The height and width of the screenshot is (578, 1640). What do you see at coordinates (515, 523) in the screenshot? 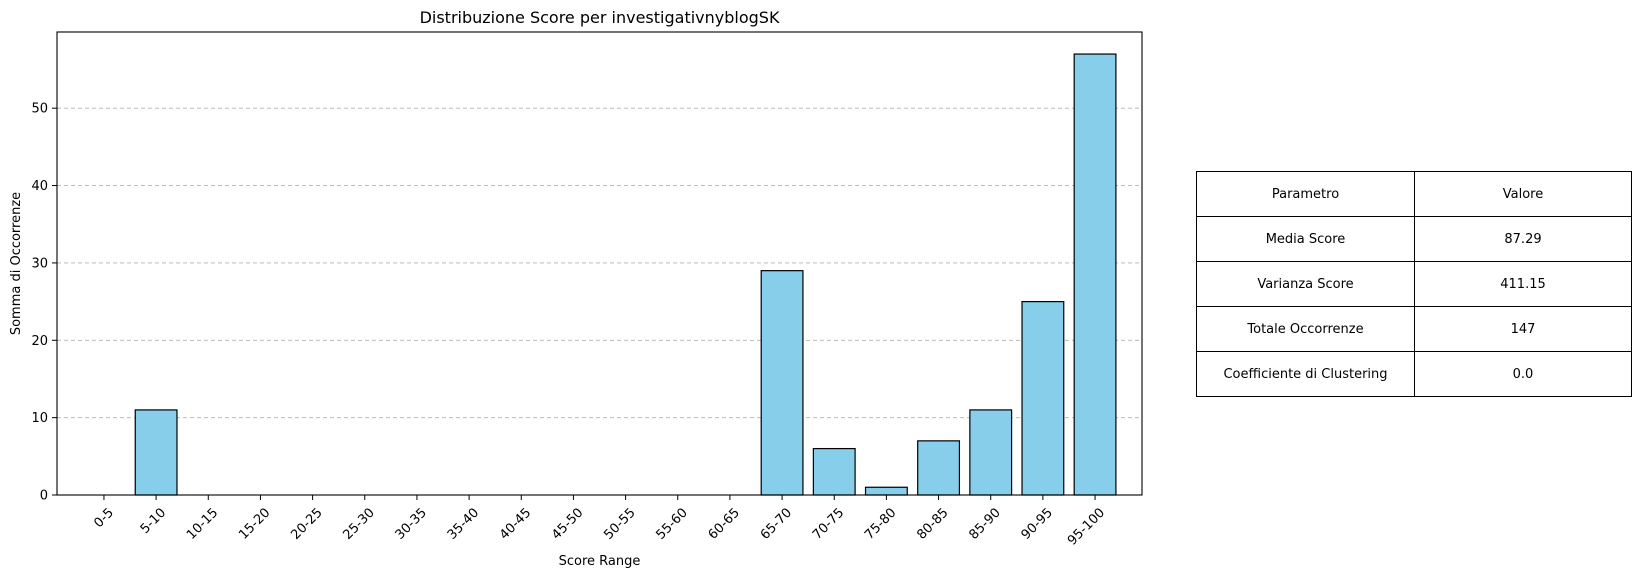
I see `x-tick-label: 40-45` at bounding box center [515, 523].